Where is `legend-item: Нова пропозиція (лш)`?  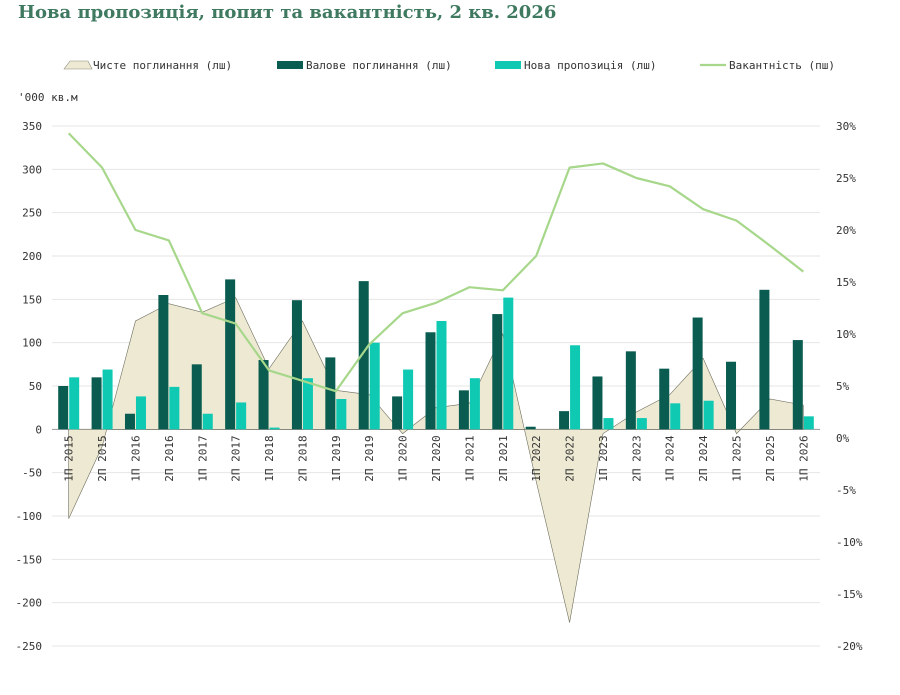 legend-item: Нова пропозиція (лш) is located at coordinates (575, 65).